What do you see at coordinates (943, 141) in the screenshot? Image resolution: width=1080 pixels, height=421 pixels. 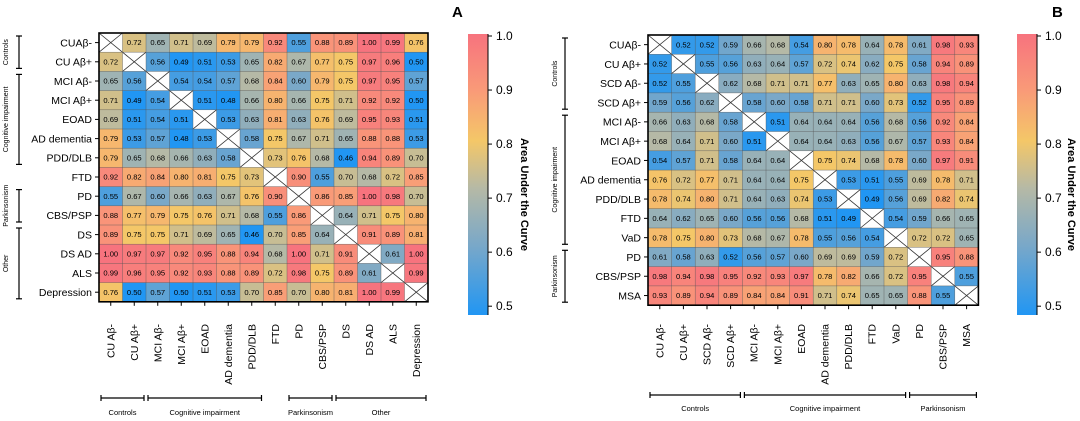 I see `cell-value-label: 0.93` at bounding box center [943, 141].